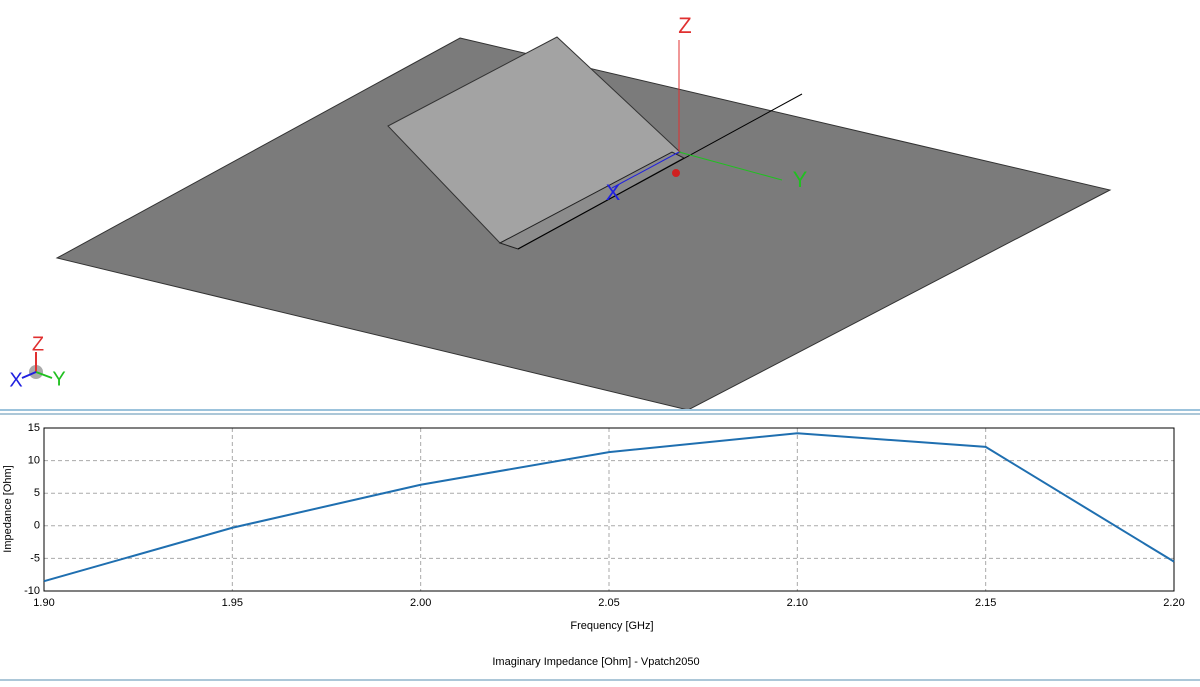 This screenshot has height=687, width=1200. Describe the element at coordinates (43, 603) in the screenshot. I see `x-tick-label: 1.90` at that location.